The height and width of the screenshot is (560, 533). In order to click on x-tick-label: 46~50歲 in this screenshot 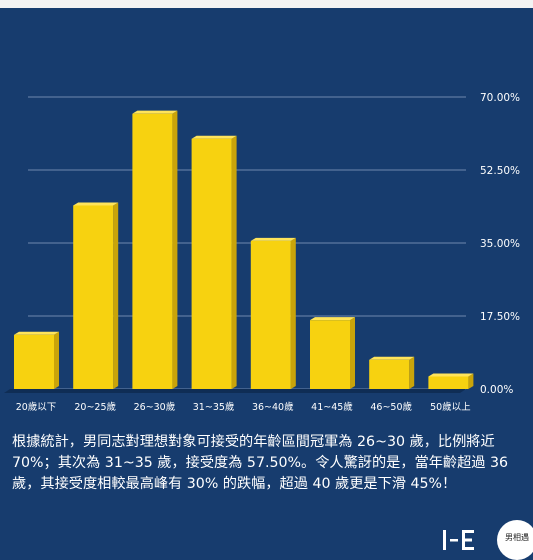, I will do `click(391, 407)`.